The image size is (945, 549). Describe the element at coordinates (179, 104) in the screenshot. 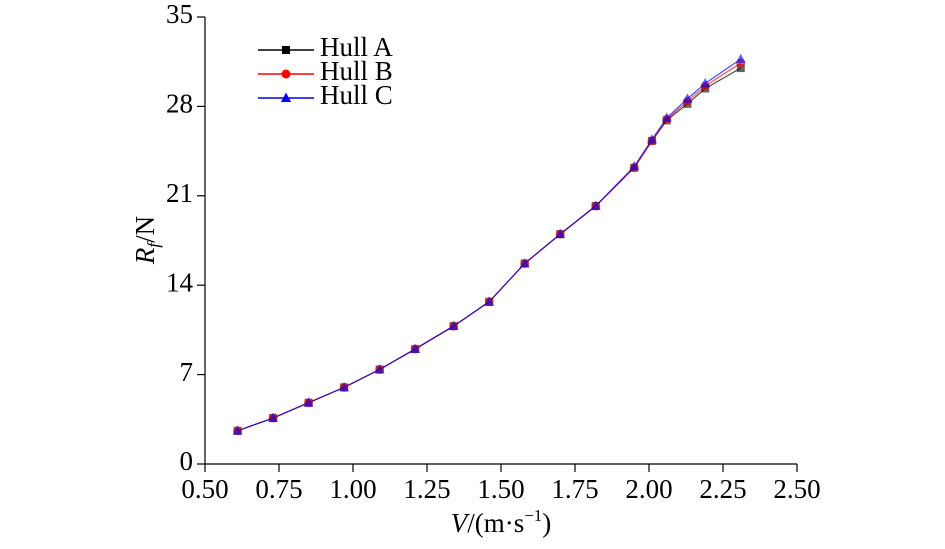

I see `y-tick-label: 28` at that location.